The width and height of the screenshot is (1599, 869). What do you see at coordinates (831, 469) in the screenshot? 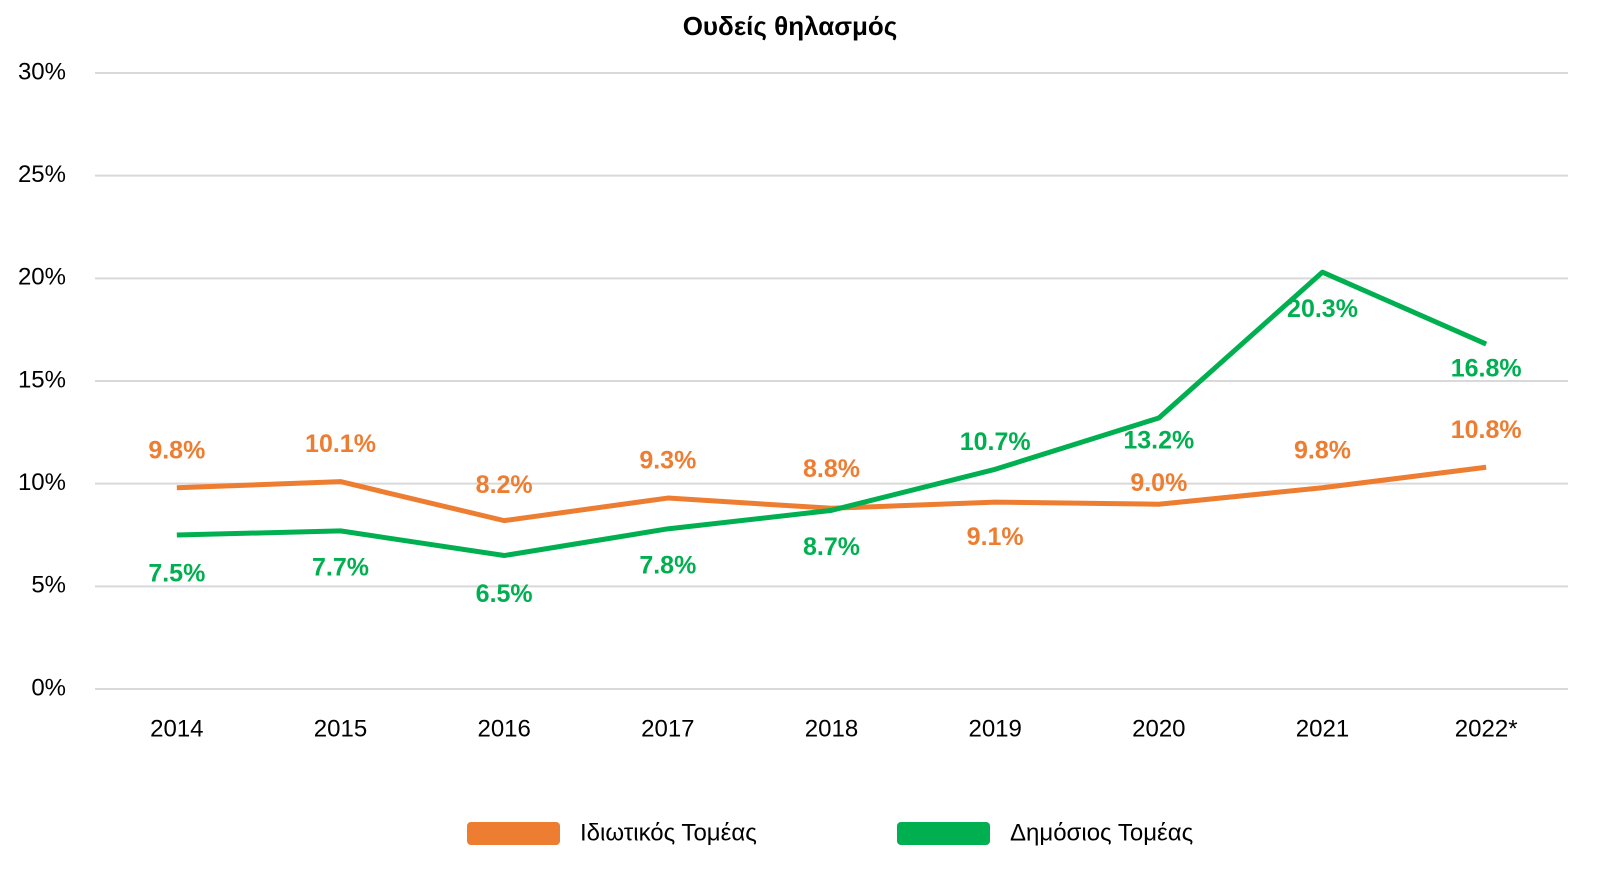
I see `data-label: 8.8%` at bounding box center [831, 469].